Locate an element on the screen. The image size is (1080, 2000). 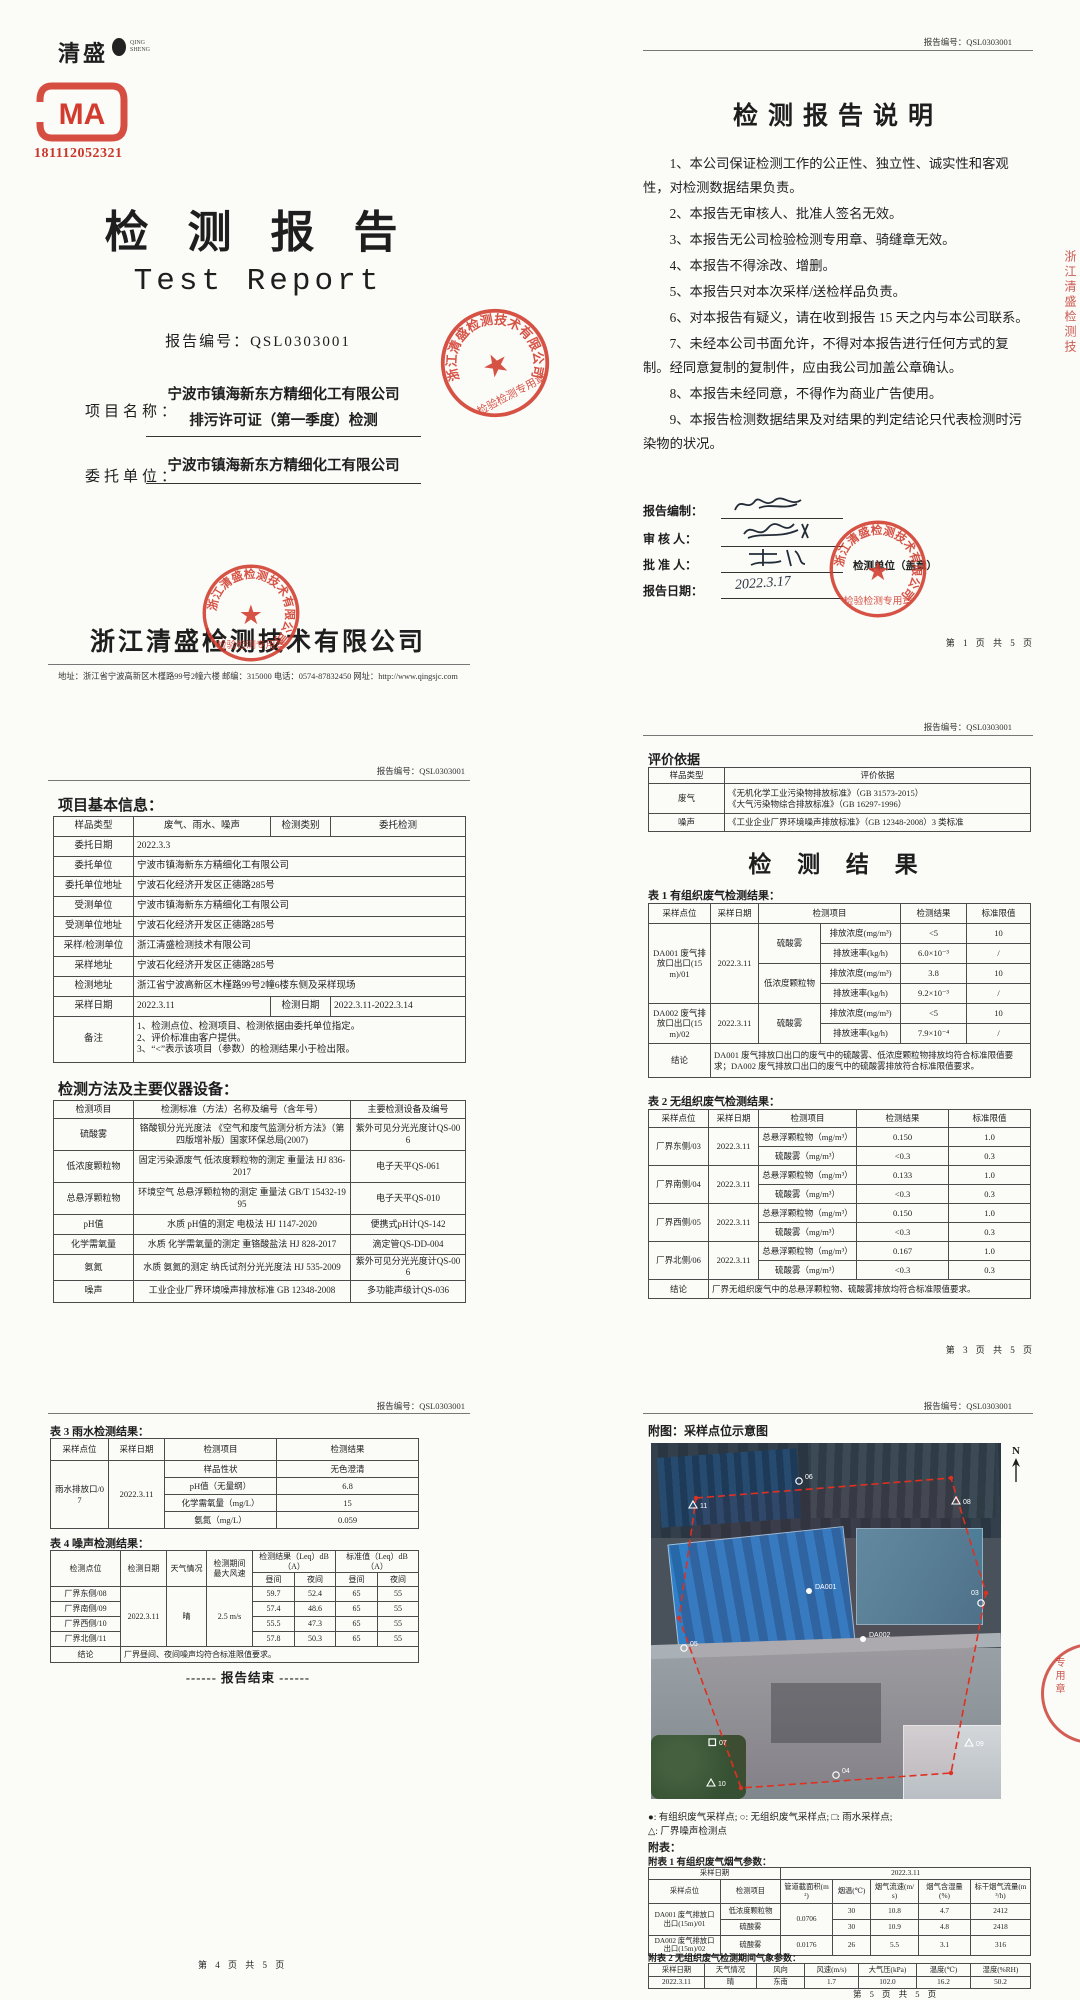
cell: 多功能声级计QS-036 is located at coordinates (408, 1291).